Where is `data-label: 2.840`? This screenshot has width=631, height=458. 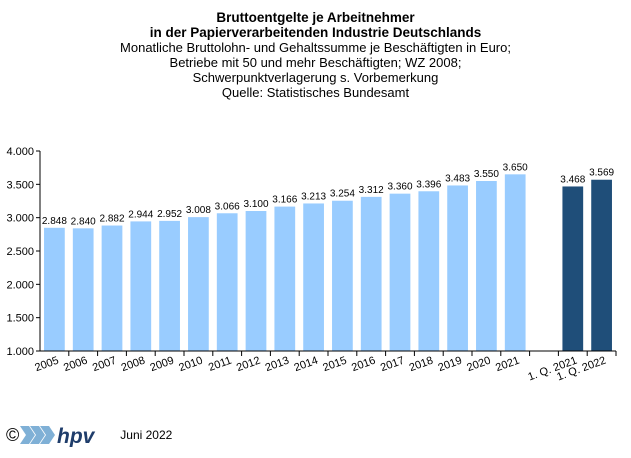
data-label: 2.840 is located at coordinates (83, 221).